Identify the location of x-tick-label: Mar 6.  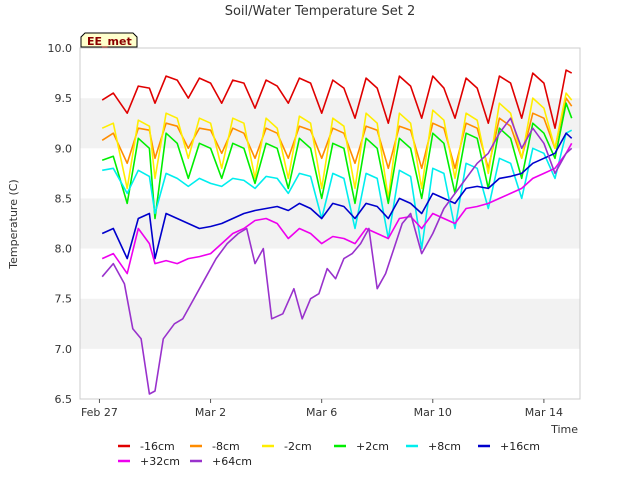
(321, 412).